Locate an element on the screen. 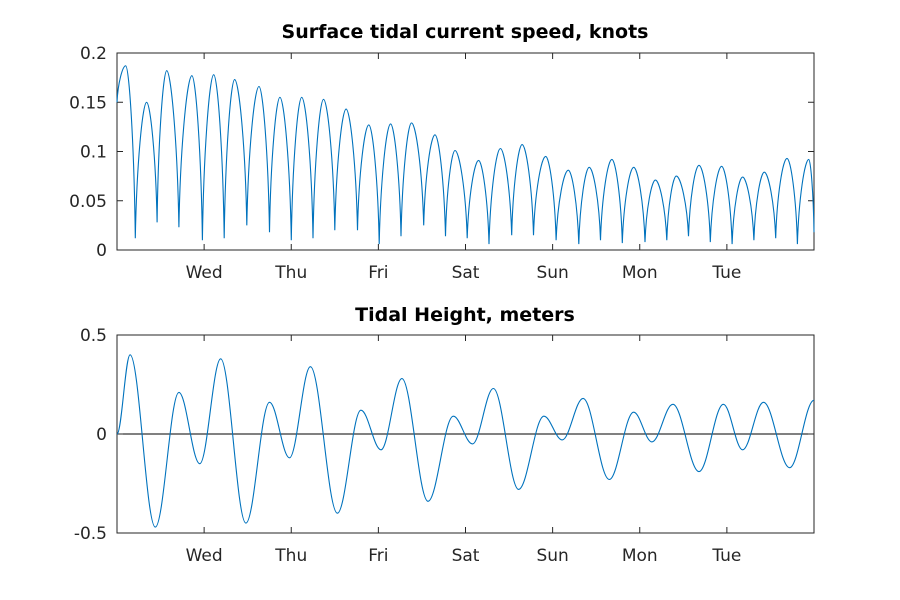  current-speed-y-tick-label: 0.05 is located at coordinates (88, 202).